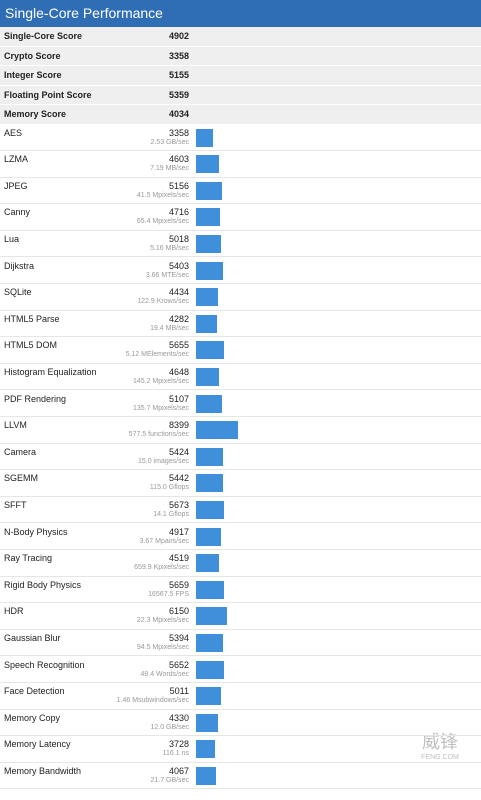 This screenshot has width=481, height=800. What do you see at coordinates (157, 355) in the screenshot?
I see `test-detail: 5.12 MElements/sec` at bounding box center [157, 355].